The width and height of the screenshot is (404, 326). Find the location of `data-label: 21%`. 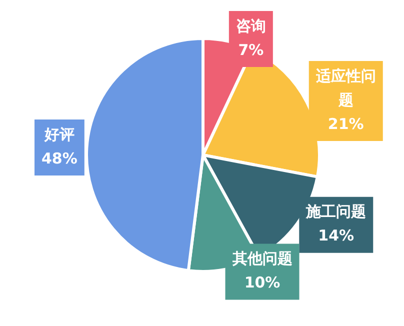

data-label: 21% is located at coordinates (346, 123).